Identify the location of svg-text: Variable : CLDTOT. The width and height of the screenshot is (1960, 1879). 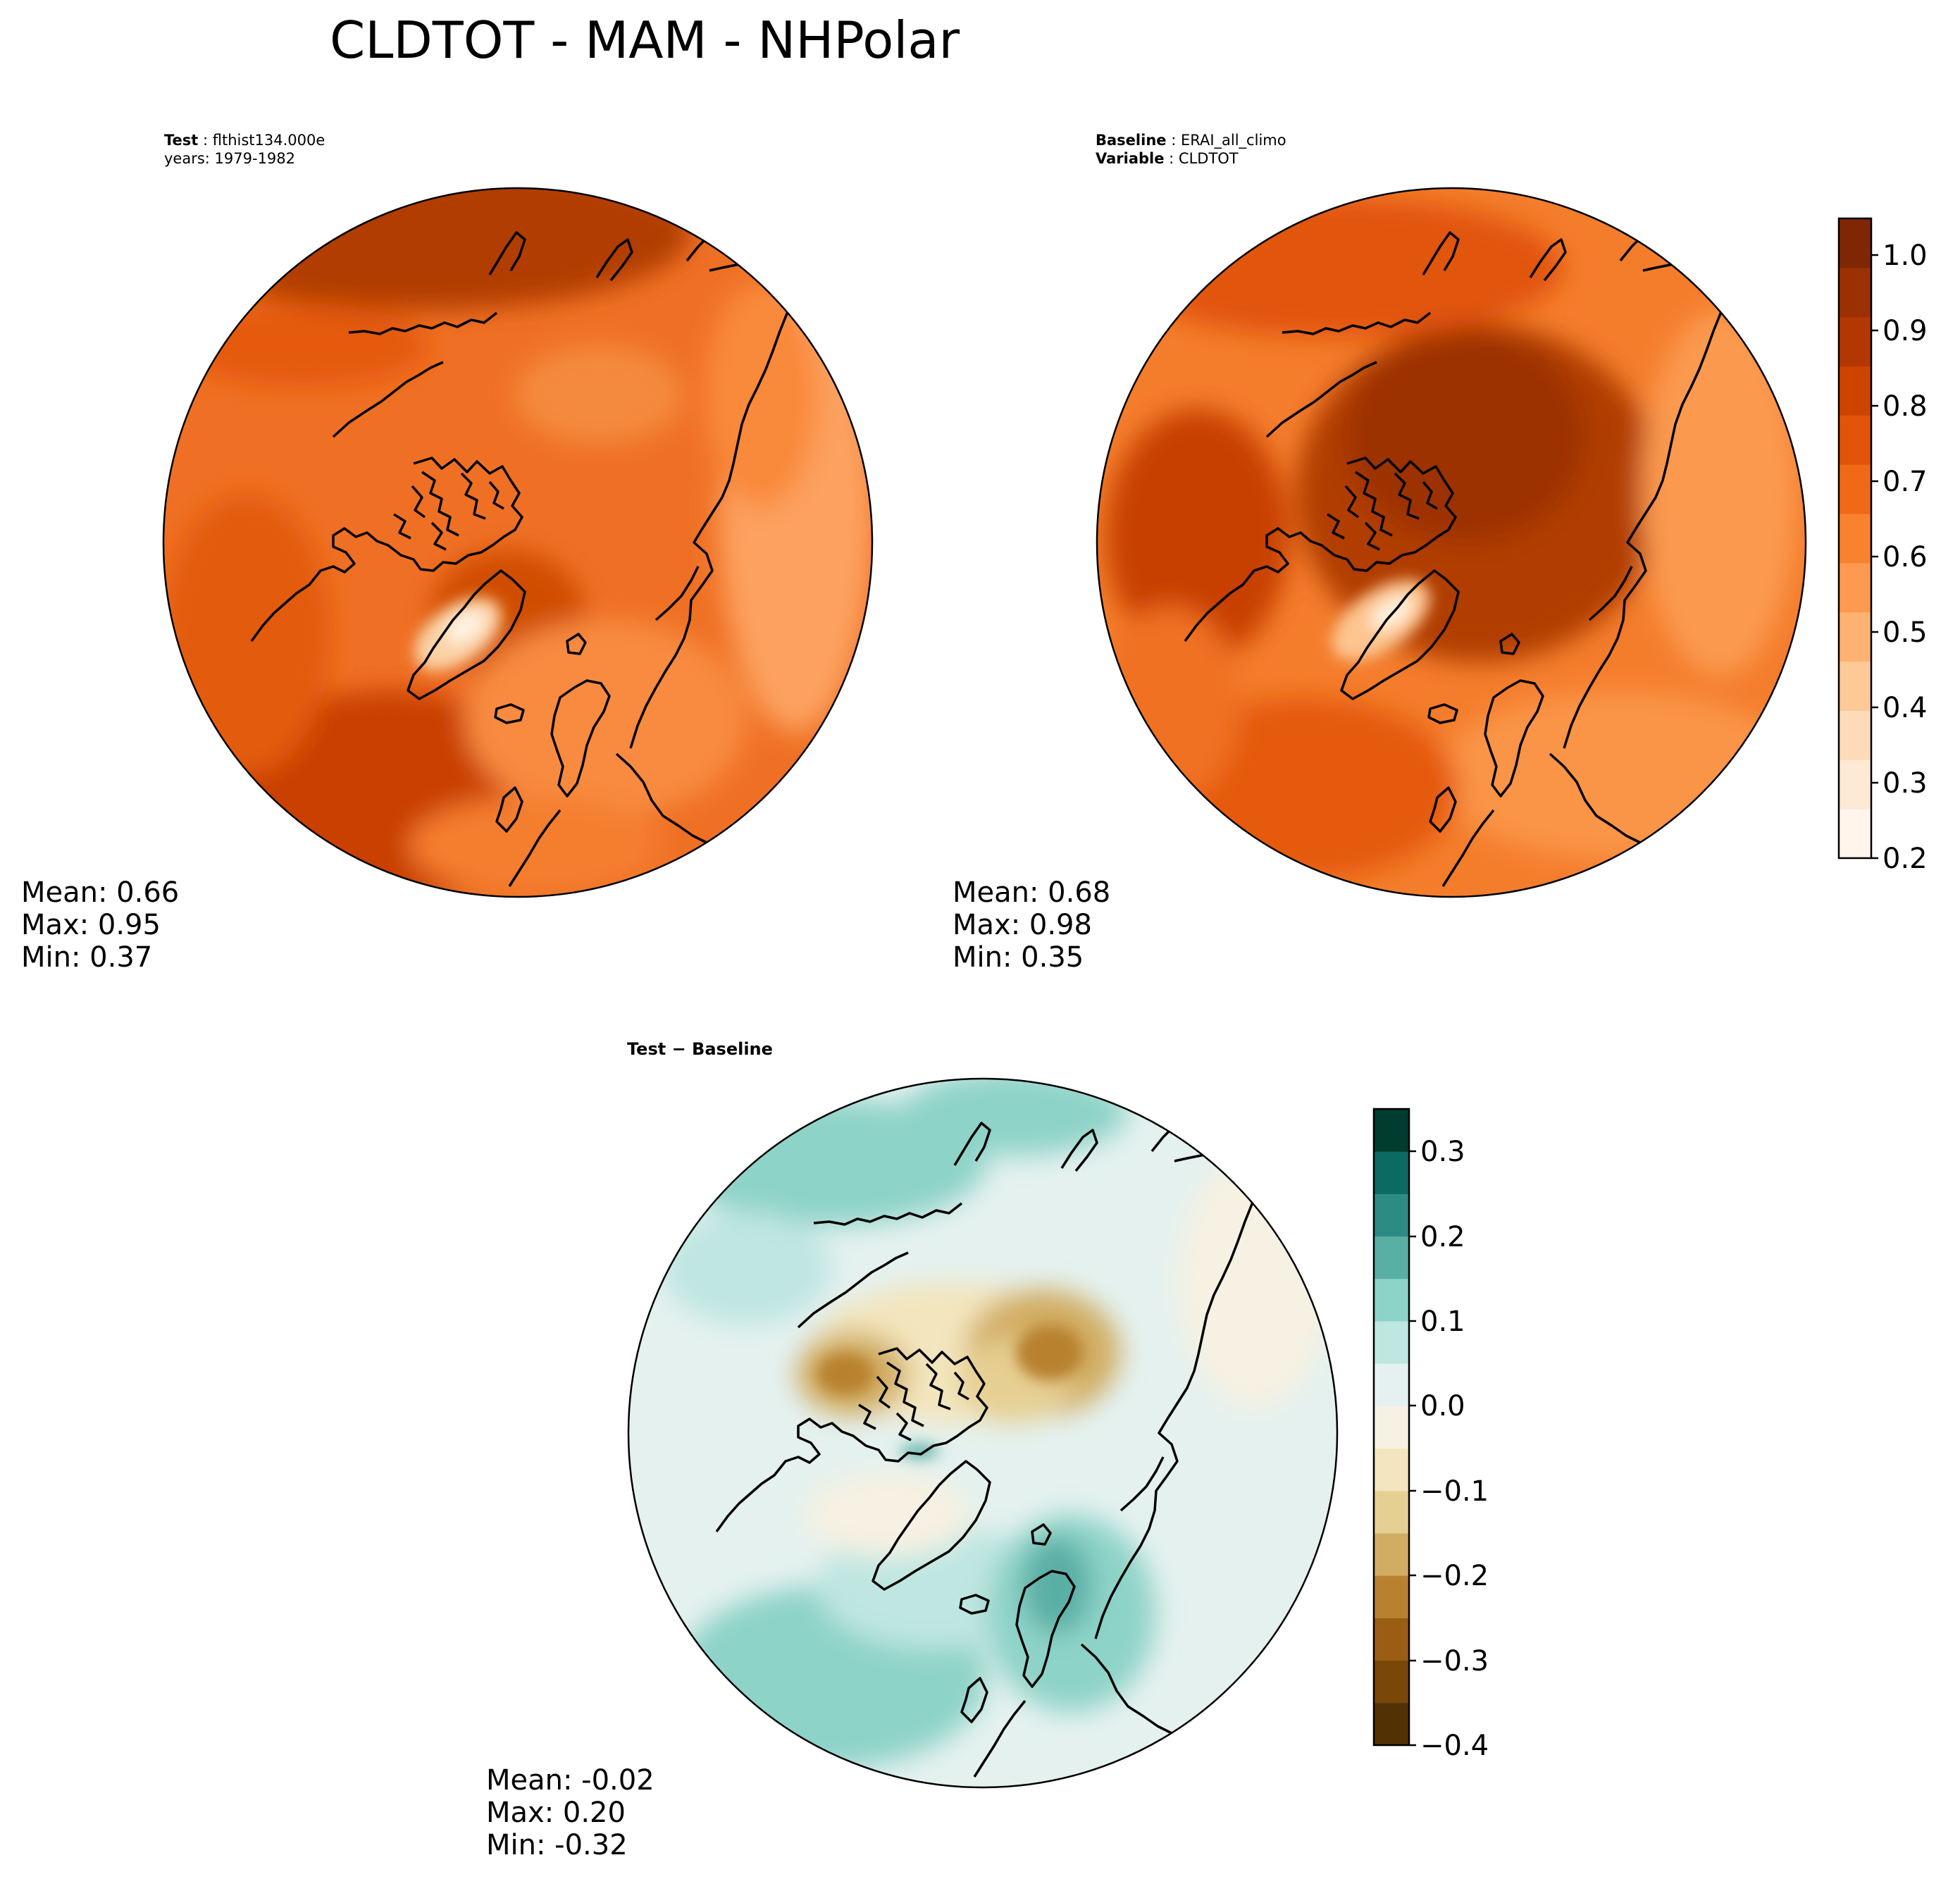
(1168, 158).